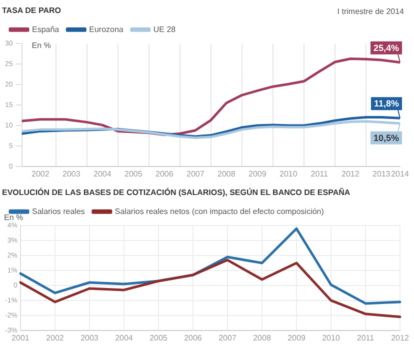 This screenshot has height=346, width=414. I want to click on annotation: En %, so click(41, 45).